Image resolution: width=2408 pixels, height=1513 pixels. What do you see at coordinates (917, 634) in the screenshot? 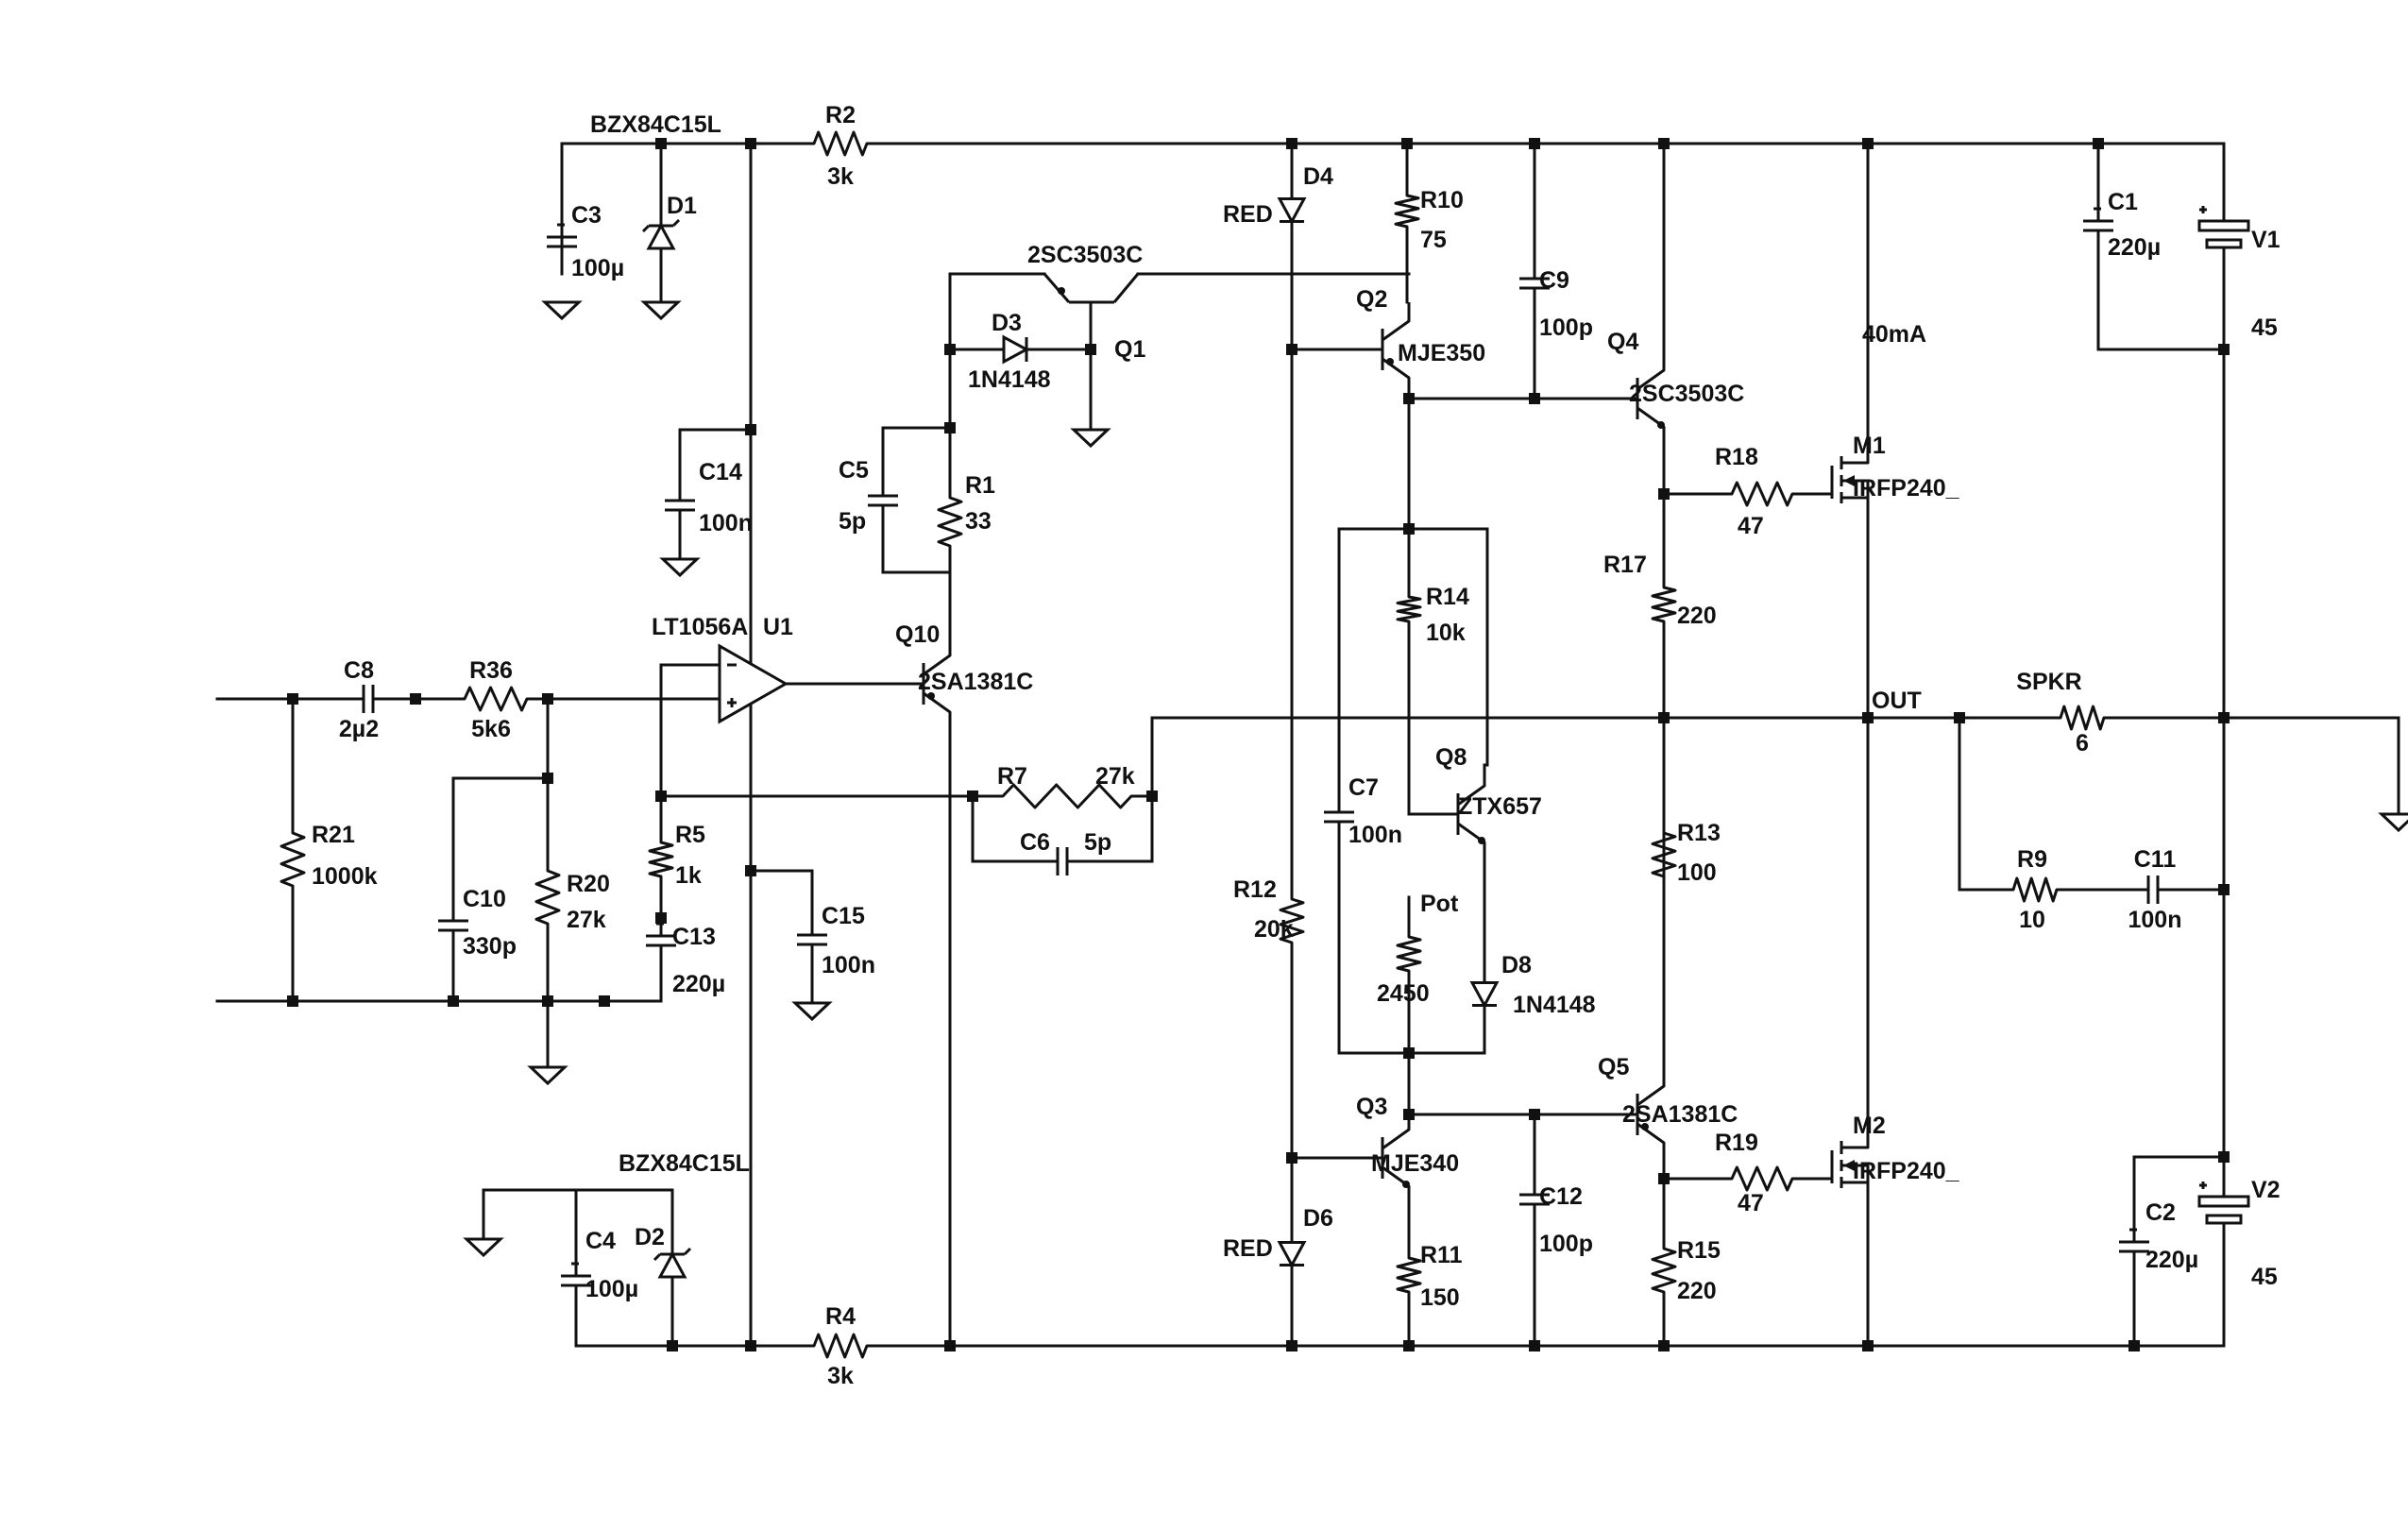
I see `q10-ref-label: Q10` at bounding box center [917, 634].